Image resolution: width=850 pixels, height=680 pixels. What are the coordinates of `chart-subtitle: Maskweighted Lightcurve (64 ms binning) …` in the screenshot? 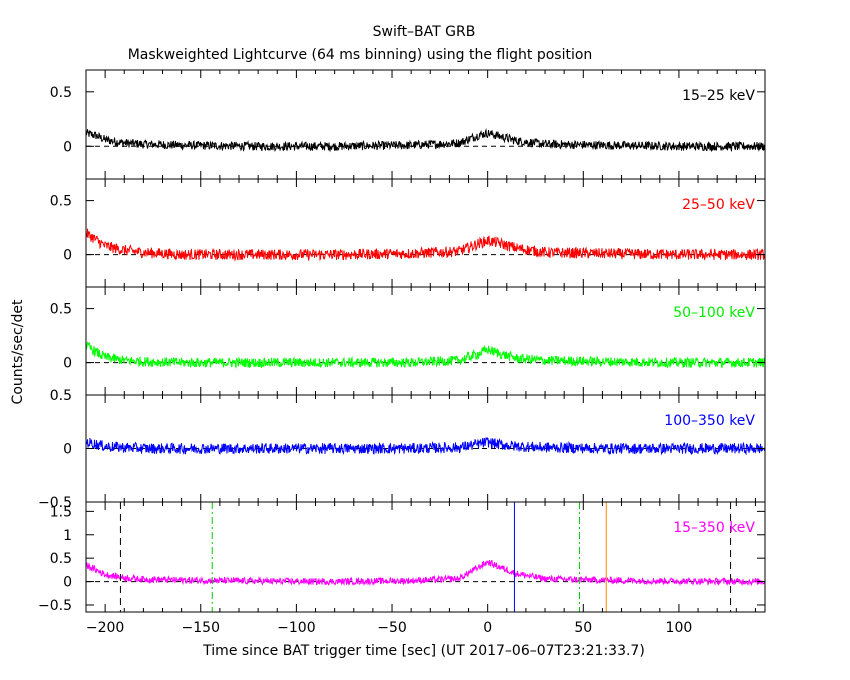 It's located at (360, 55).